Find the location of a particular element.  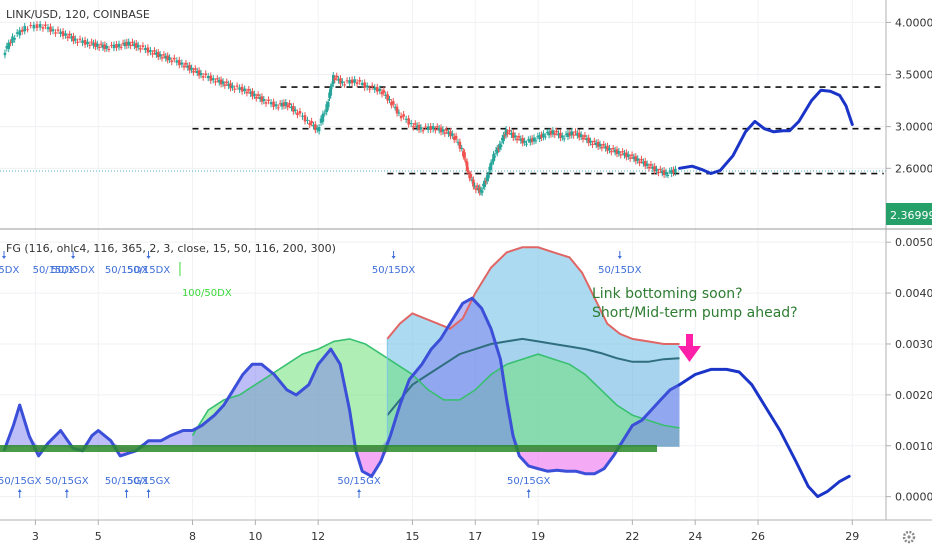

current-price-label: 2.36999 is located at coordinates (909, 214).